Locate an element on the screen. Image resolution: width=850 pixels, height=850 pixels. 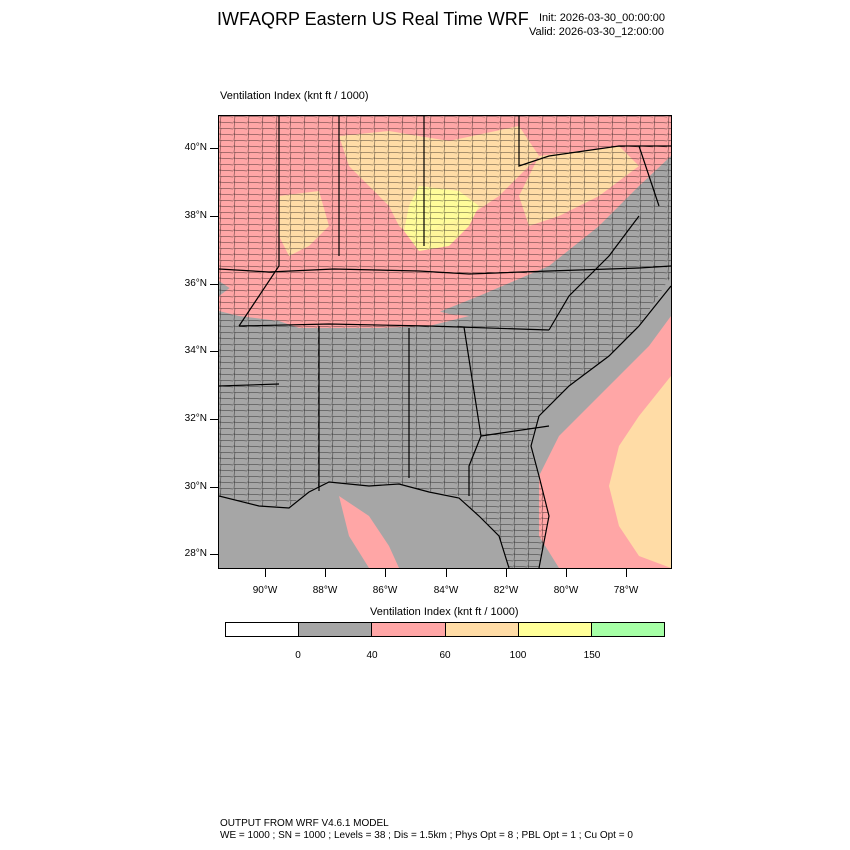
lon-label-84w: 84°W is located at coordinates (446, 590).